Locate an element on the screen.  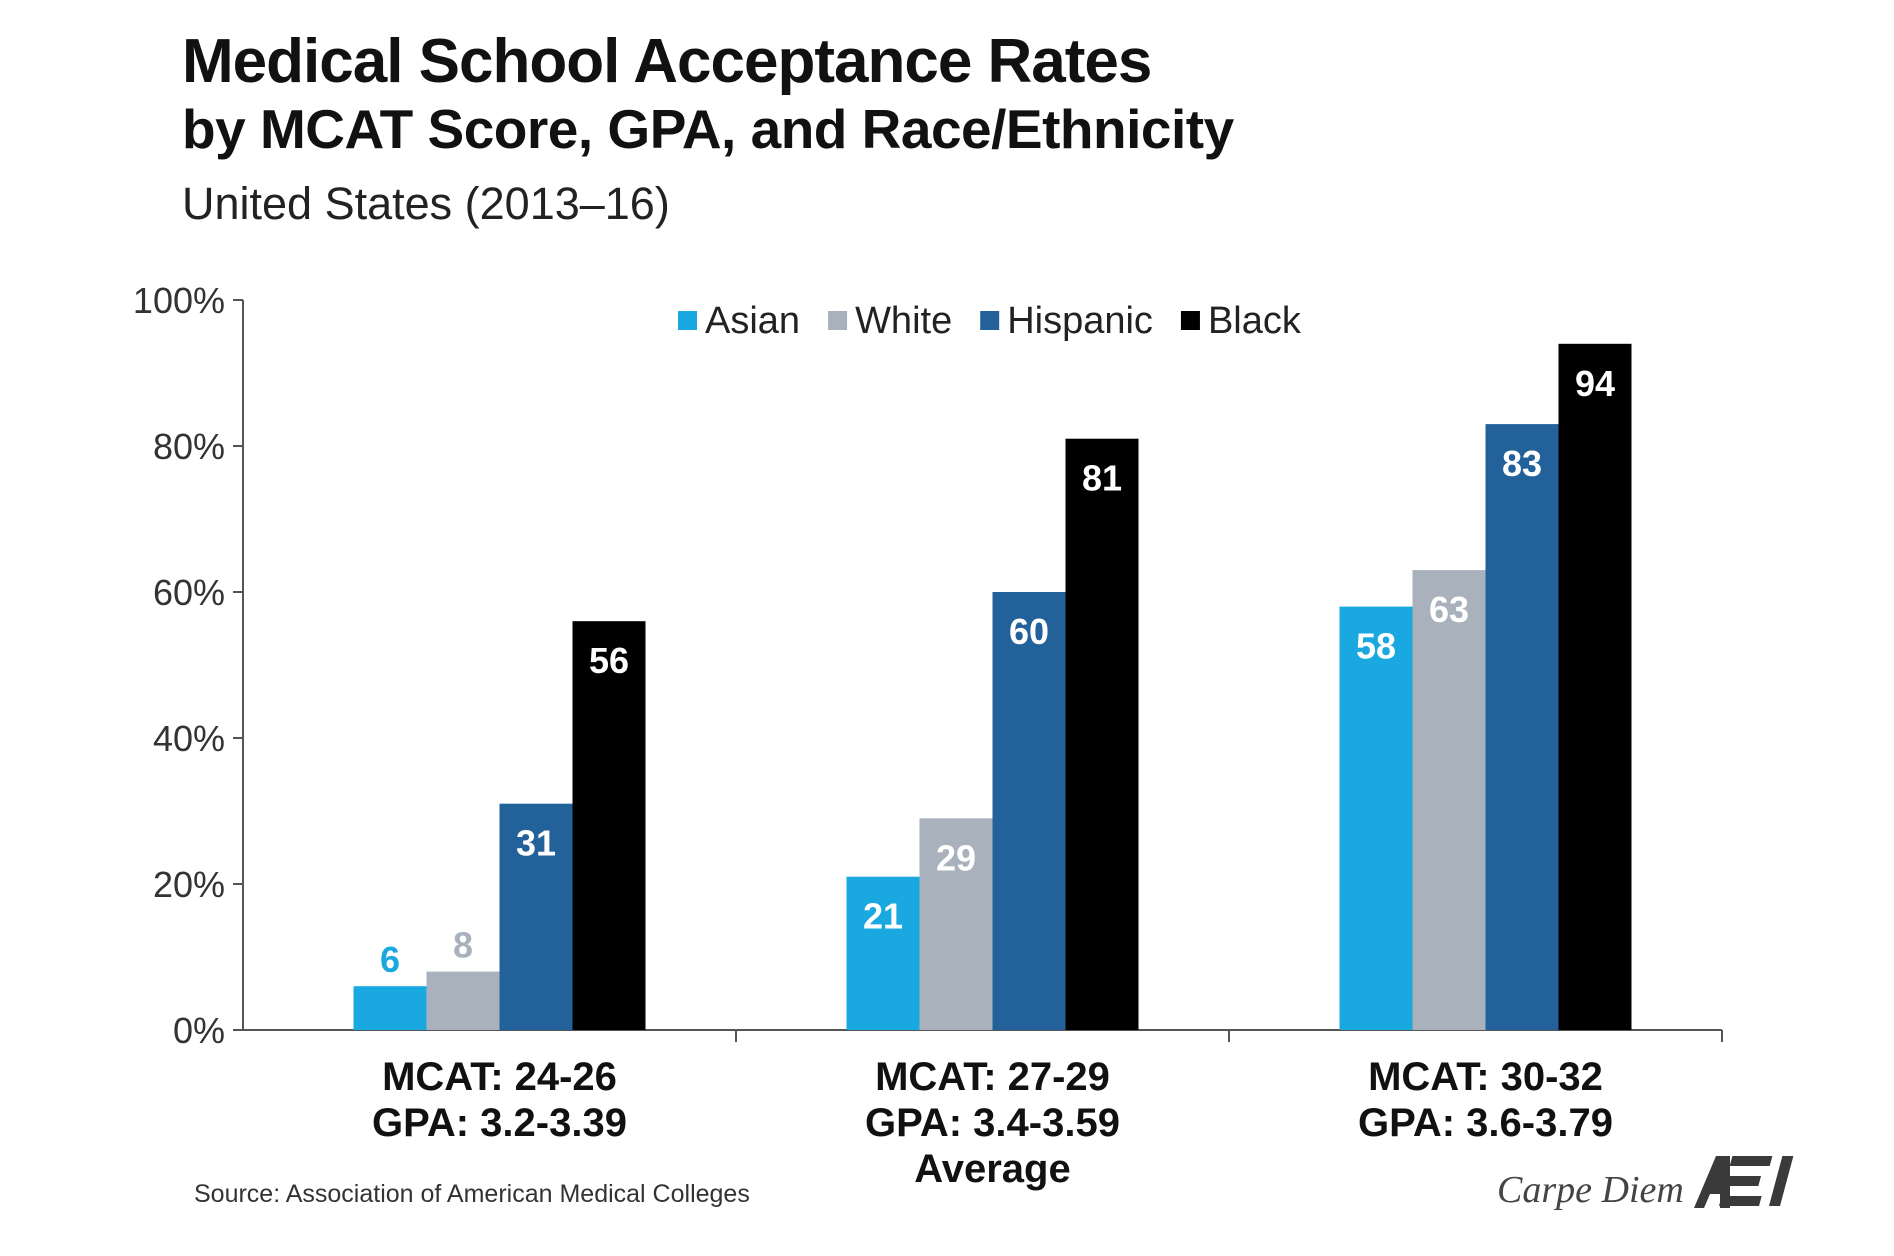
chart-legend: Asian White Hispanic Black is located at coordinates (990, 321).